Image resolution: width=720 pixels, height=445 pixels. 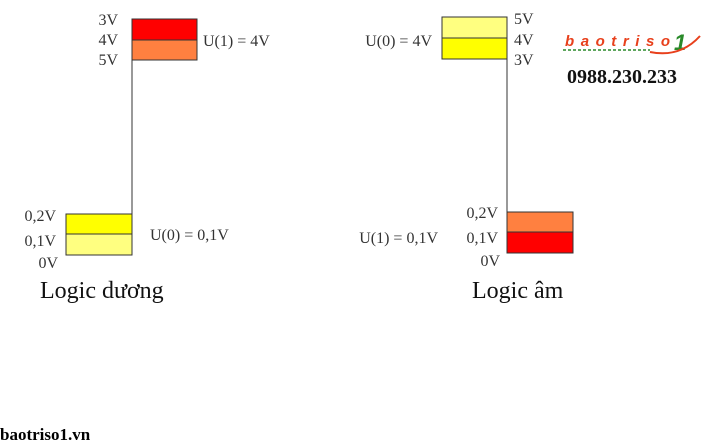 I want to click on high-level-label: U(1) = 4V, so click(x=236, y=41).